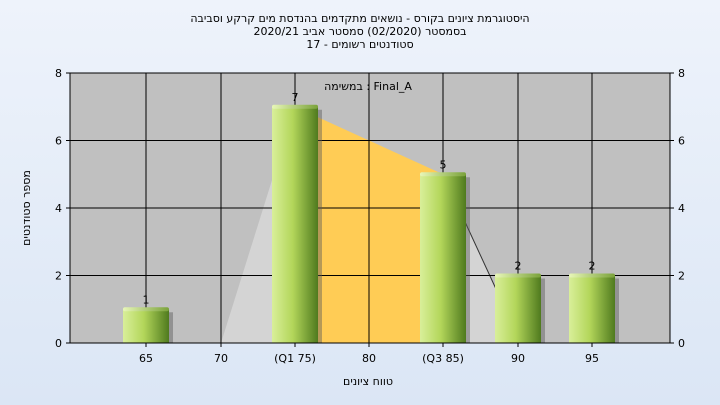 This screenshot has height=405, width=720. I want to click on x-tick-label: 70, so click(221, 358).